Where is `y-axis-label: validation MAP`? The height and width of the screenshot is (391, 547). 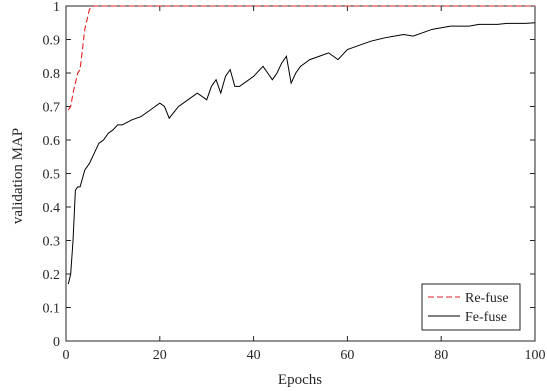
y-axis-label: validation MAP is located at coordinates (18, 176).